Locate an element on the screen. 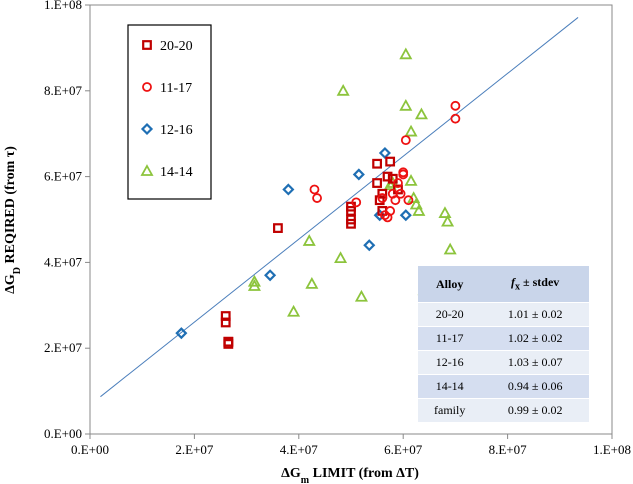  table-row: 14-14 0.94 ± 0.06 is located at coordinates (503, 386).